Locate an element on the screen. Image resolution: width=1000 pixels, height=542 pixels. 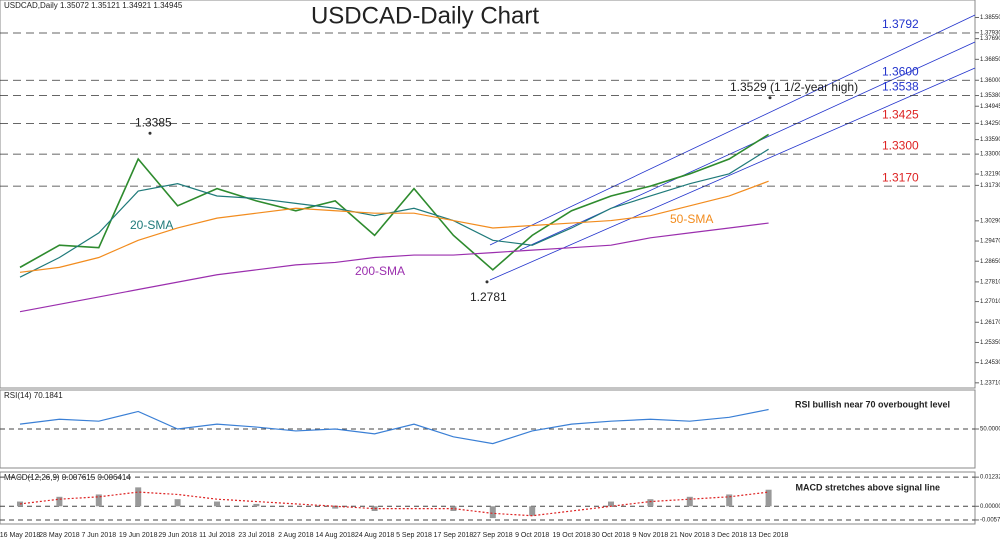
y-tick-label: 1.24530 is located at coordinates (990, 363).